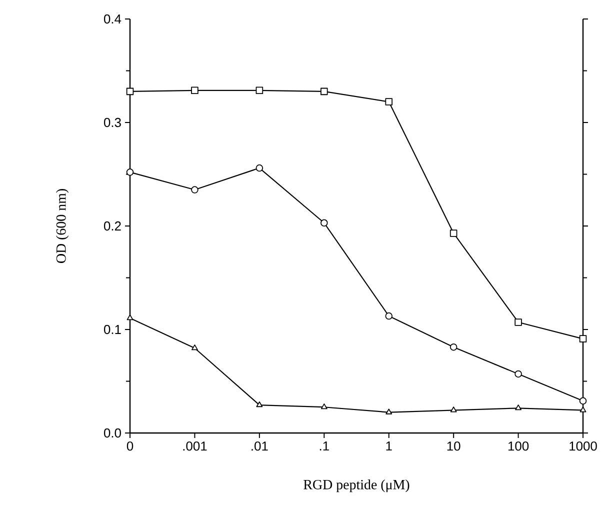 The image size is (607, 529). What do you see at coordinates (260, 446) in the screenshot?
I see `x-tick-label: .01` at bounding box center [260, 446].